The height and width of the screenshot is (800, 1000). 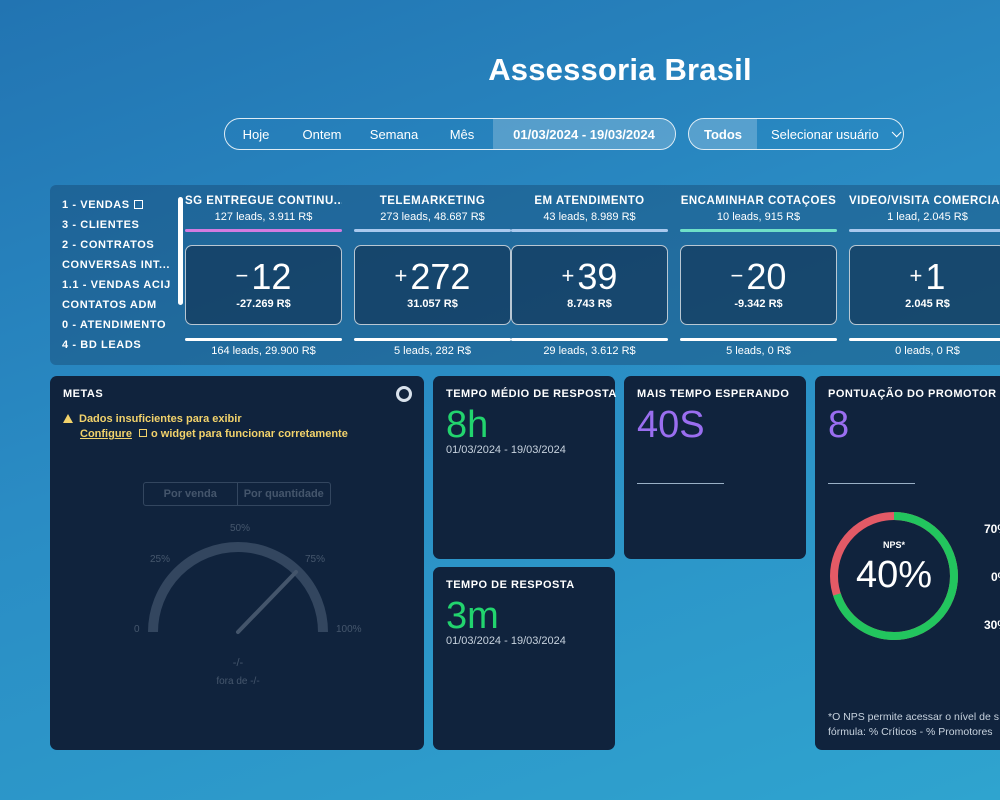 I want to click on stage-name: ENCAMINHAR COTAÇOES, so click(x=758, y=201).